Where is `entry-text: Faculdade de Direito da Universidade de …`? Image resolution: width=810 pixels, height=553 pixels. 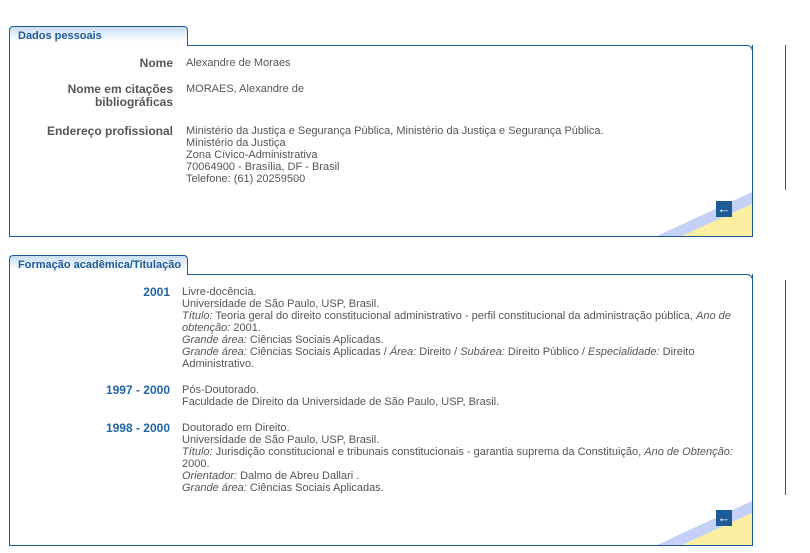 entry-text: Faculdade de Direito da Universidade de … is located at coordinates (341, 402).